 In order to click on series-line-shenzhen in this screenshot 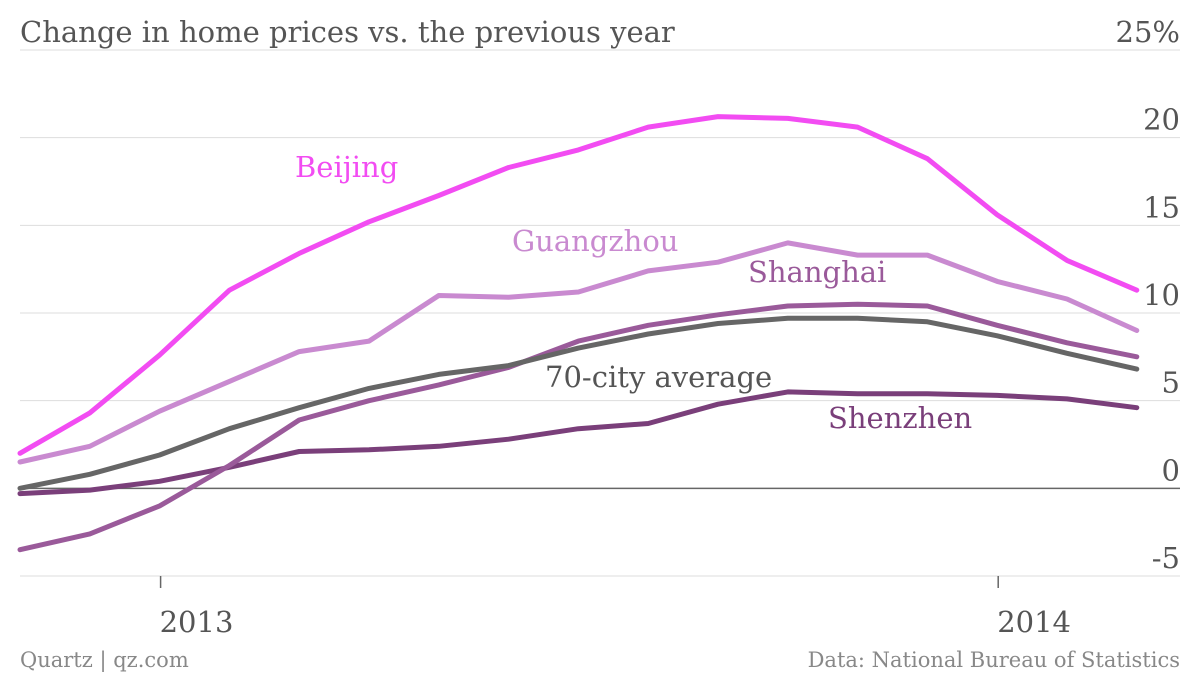, I will do `click(578, 443)`.